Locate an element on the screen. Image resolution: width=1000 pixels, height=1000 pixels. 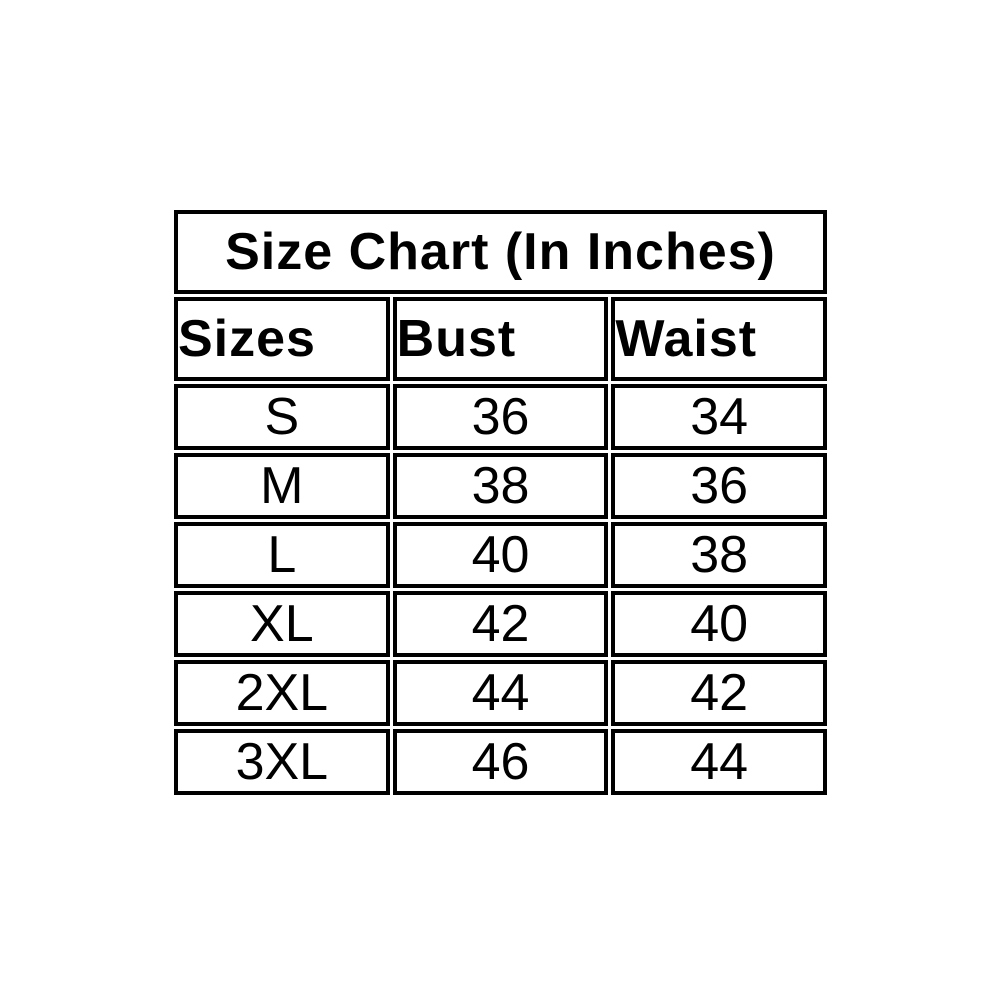
column-header-bust: Bust is located at coordinates (500, 339).